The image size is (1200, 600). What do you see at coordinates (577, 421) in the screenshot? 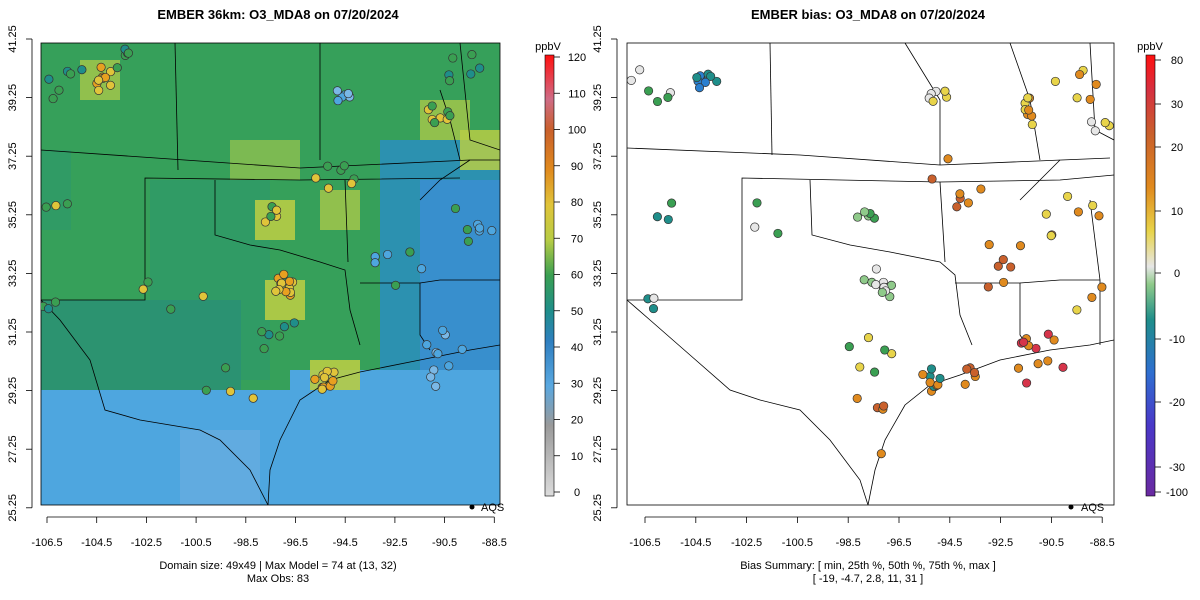
I see `left-colorbar-tick-label: 20` at bounding box center [577, 421].